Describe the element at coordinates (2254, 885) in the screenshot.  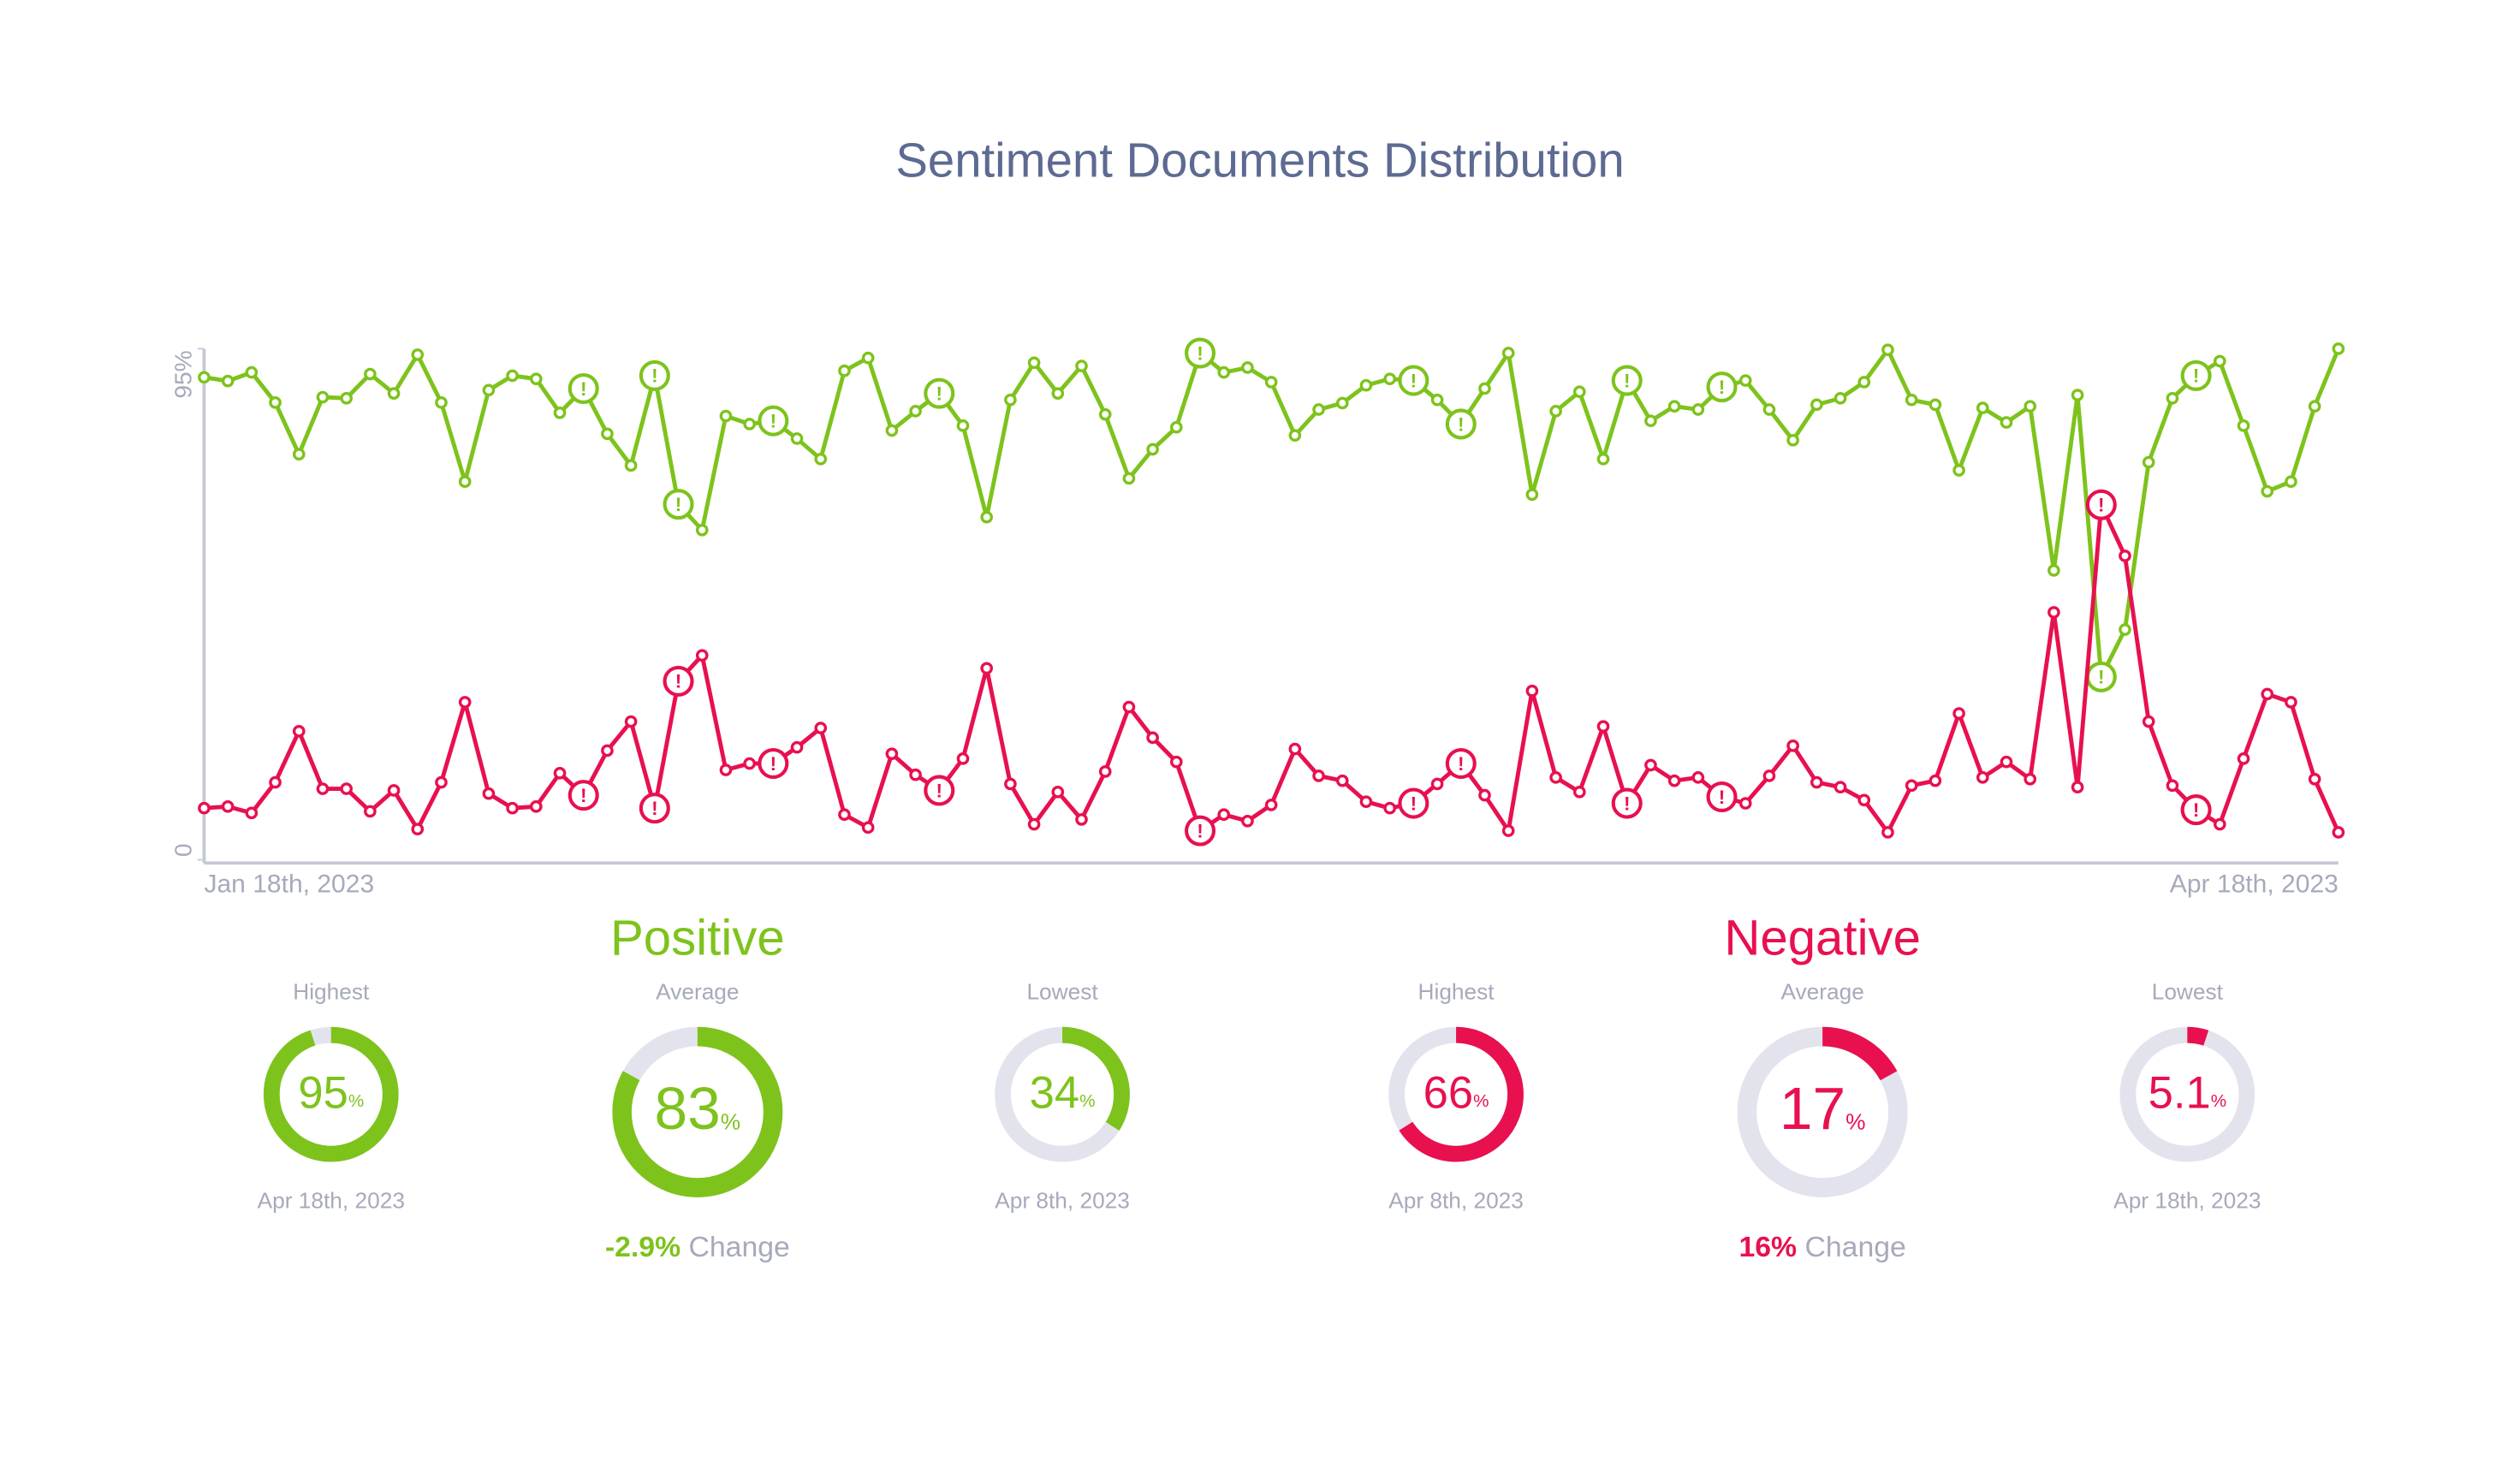
I see `x-tick-label: Apr 18th, 2023` at that location.